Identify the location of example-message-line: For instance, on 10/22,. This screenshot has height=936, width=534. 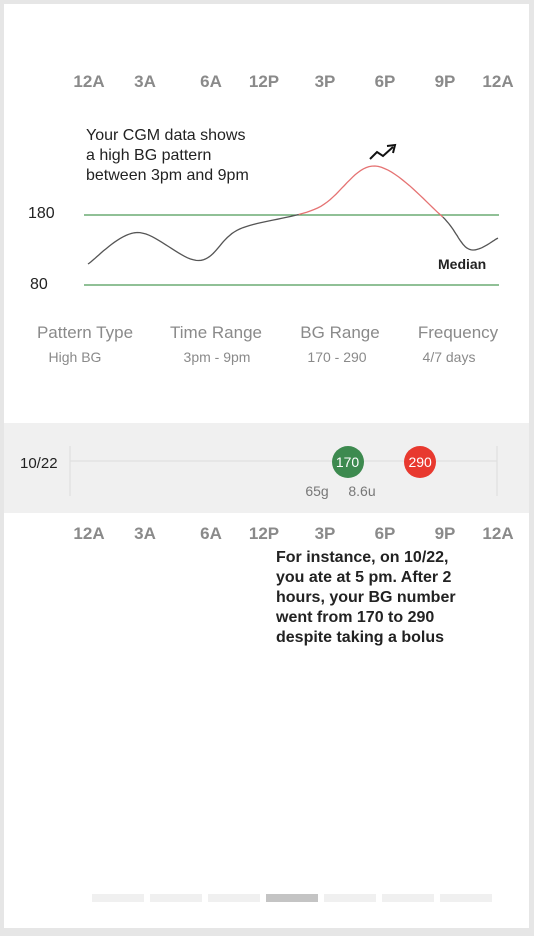
(362, 557).